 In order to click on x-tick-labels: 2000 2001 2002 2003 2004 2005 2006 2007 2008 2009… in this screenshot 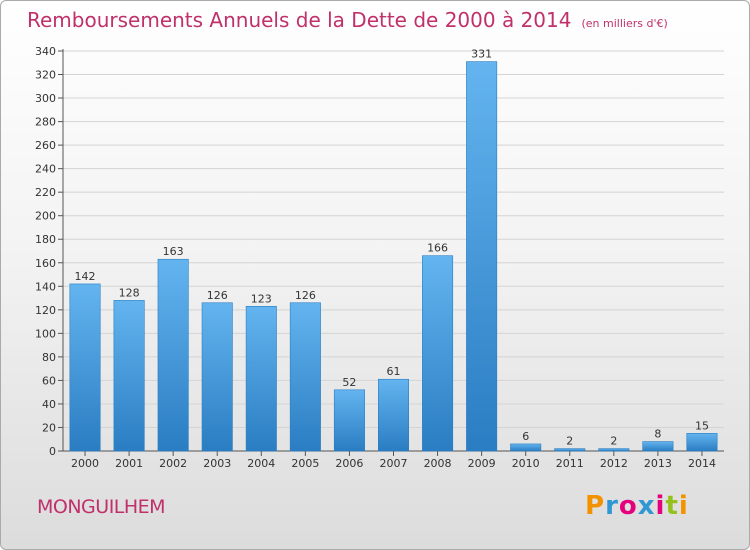, I will do `click(393, 463)`.